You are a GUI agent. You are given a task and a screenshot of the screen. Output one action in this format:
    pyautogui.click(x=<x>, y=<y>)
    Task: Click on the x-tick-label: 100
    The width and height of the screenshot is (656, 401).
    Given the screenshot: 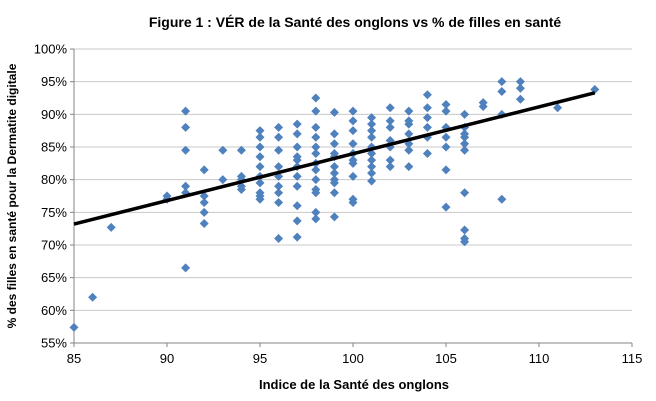 What is the action you would take?
    pyautogui.click(x=353, y=358)
    